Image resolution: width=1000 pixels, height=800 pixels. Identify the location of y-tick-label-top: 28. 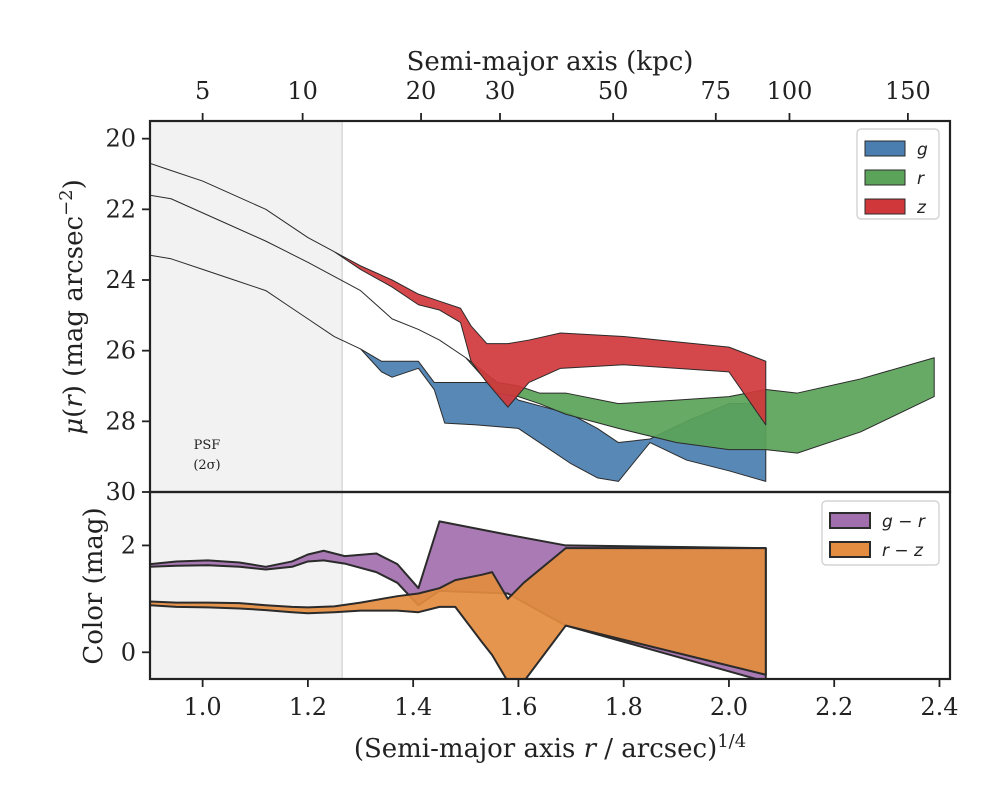
(120, 421).